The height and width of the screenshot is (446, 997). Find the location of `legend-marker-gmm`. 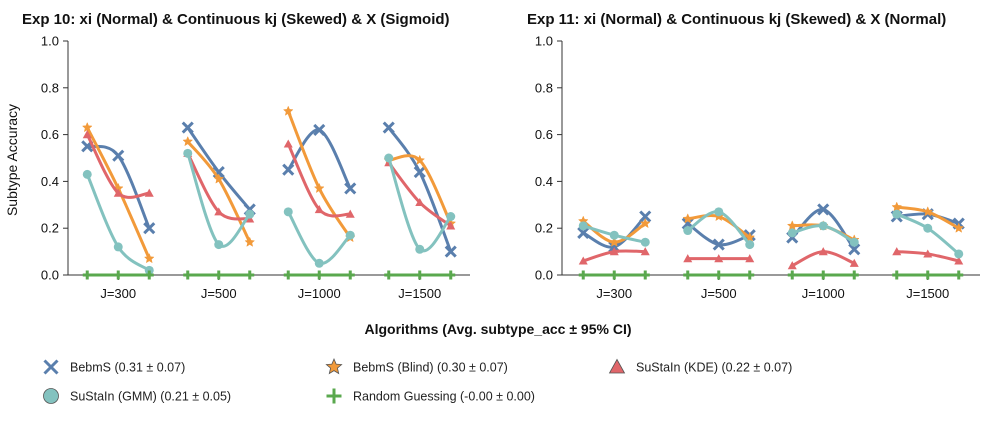

legend-marker-gmm is located at coordinates (51, 396).